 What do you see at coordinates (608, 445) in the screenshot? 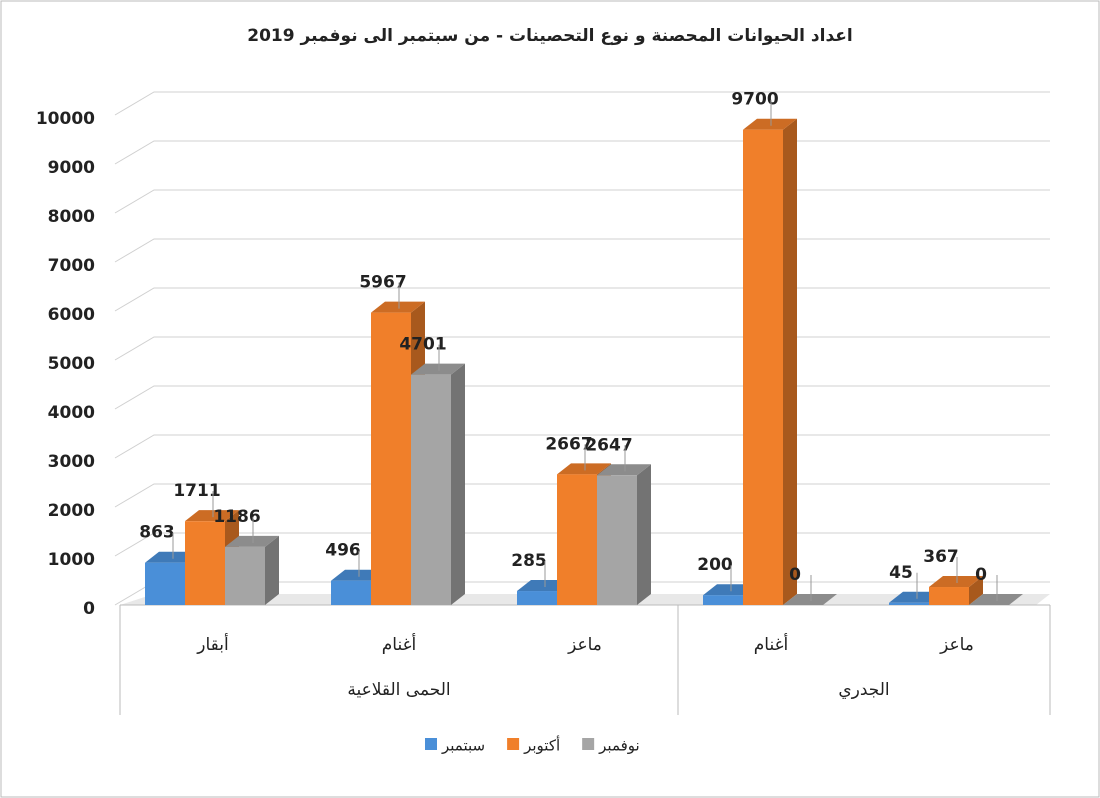
I see `data-label: 2647` at bounding box center [608, 445].